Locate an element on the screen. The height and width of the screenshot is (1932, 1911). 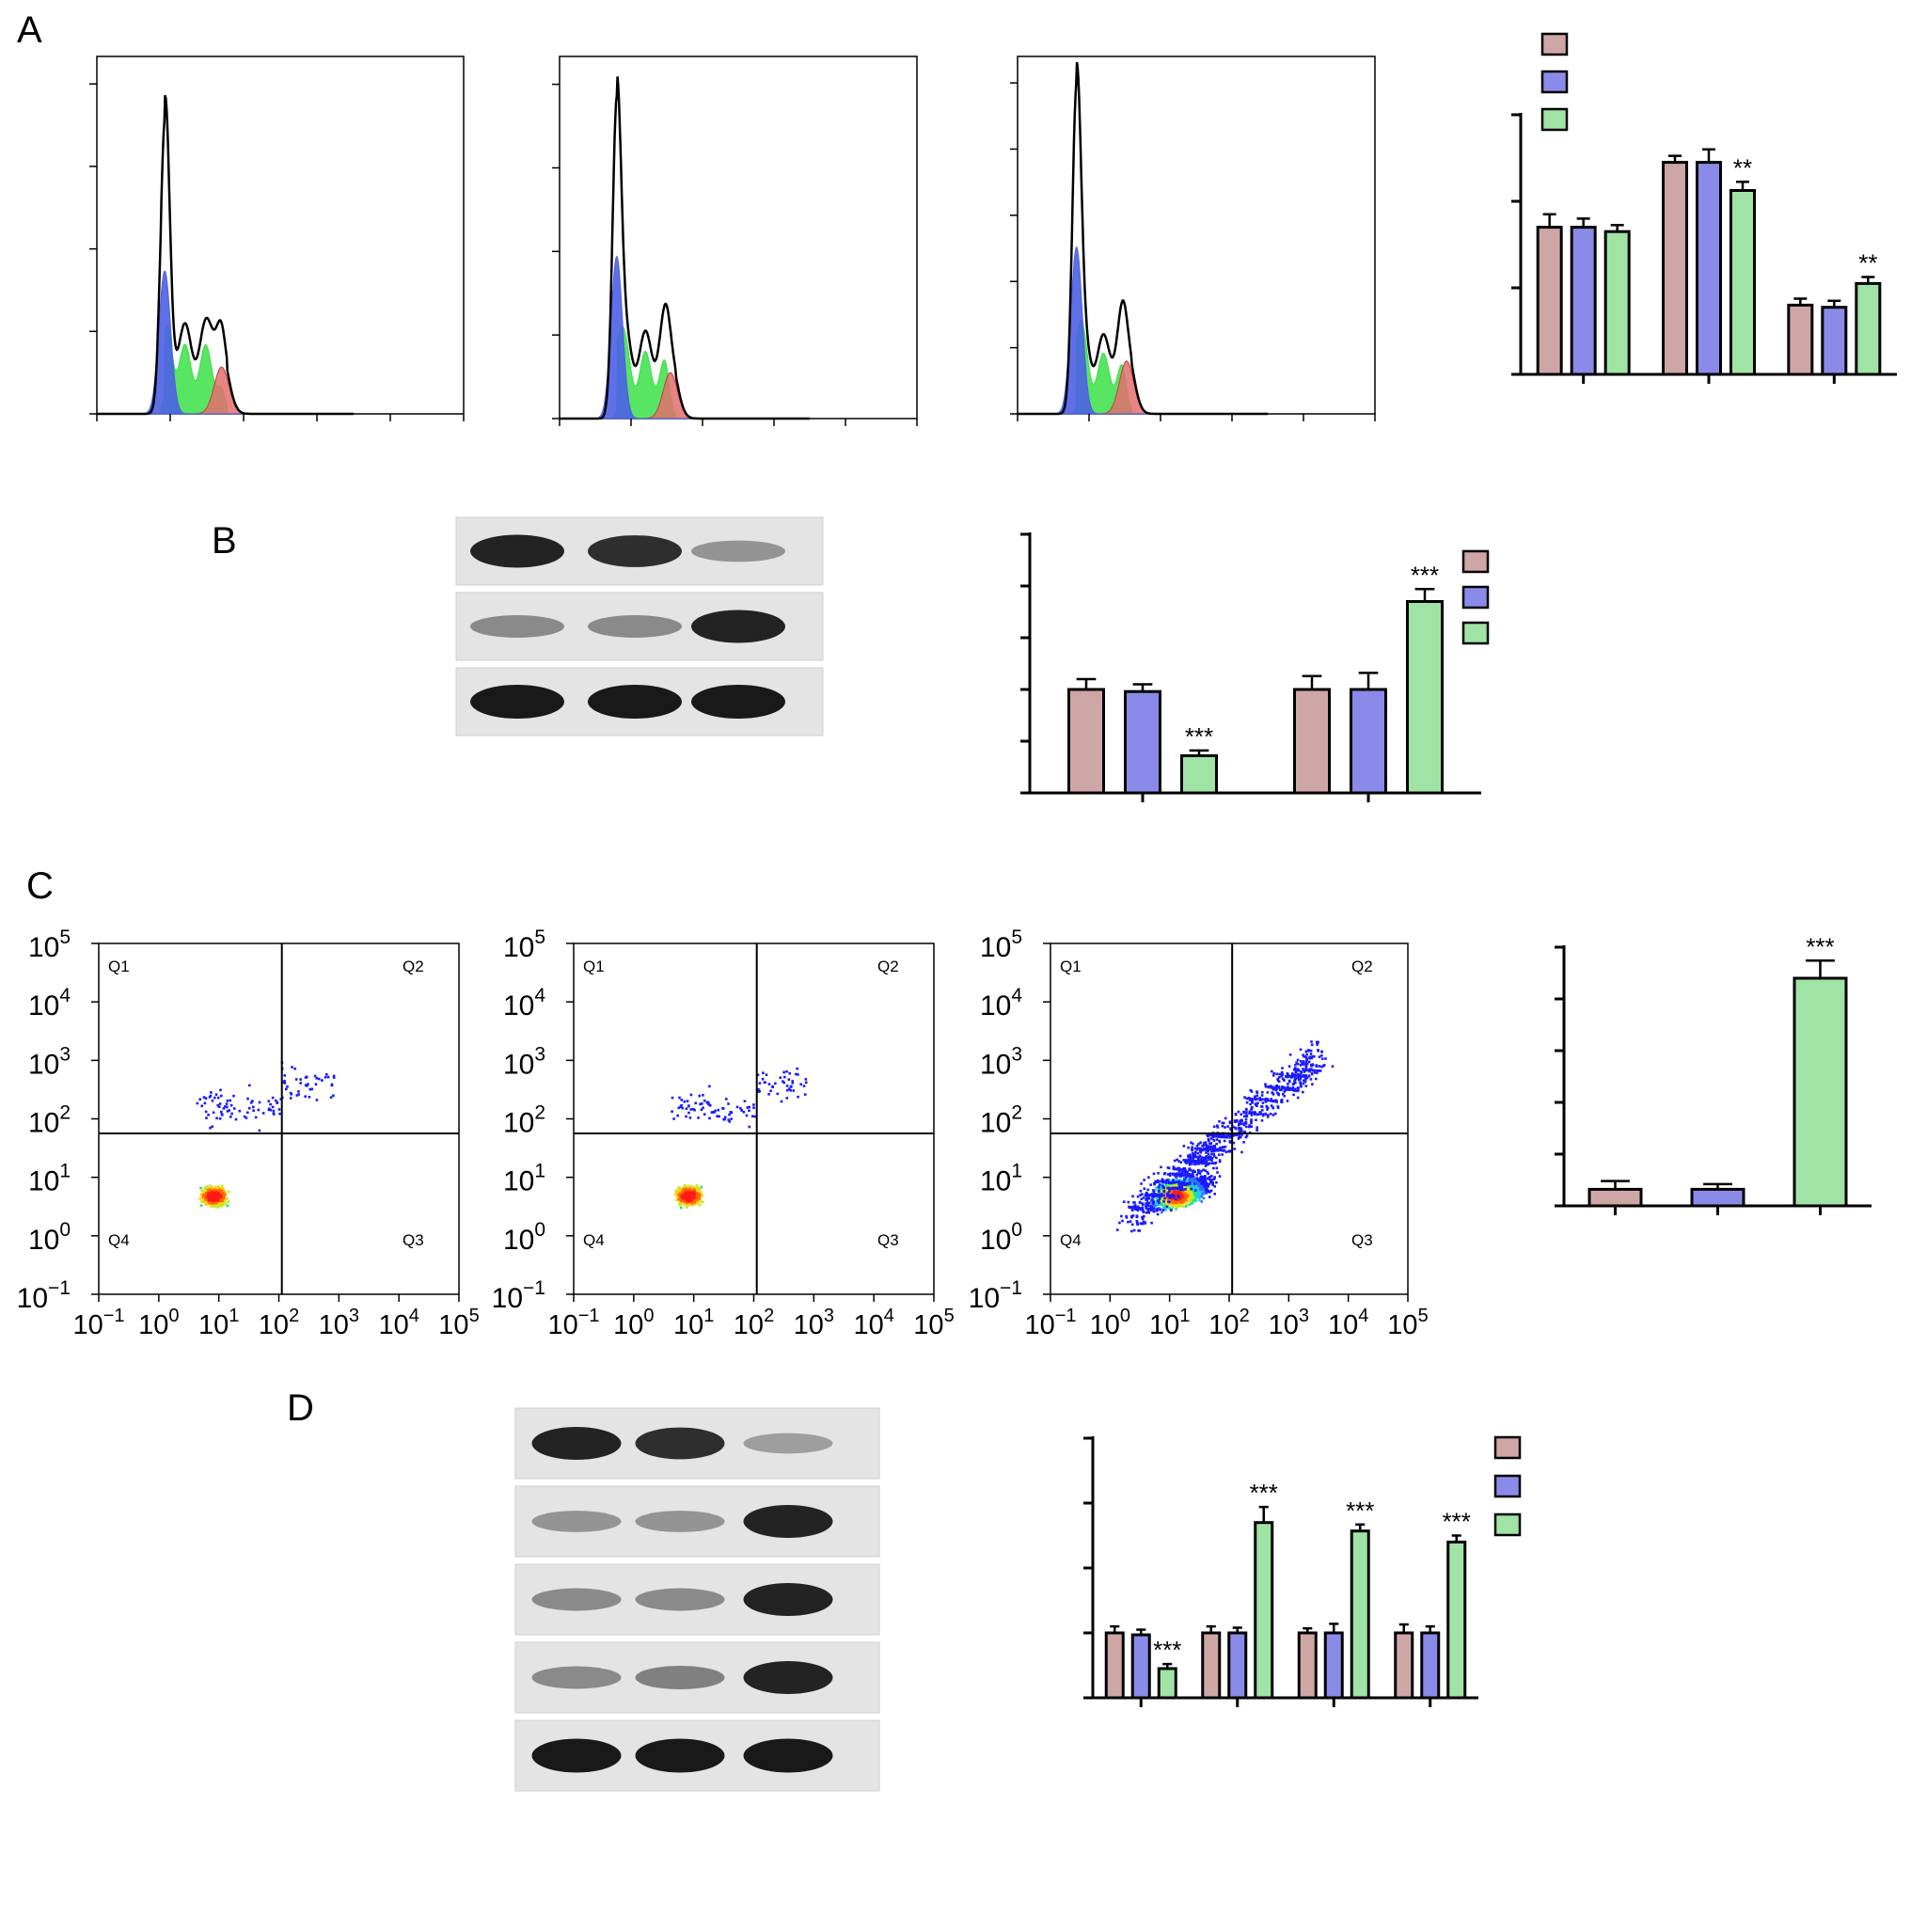
bar-sh-mnx1 is located at coordinates (1742, 282).